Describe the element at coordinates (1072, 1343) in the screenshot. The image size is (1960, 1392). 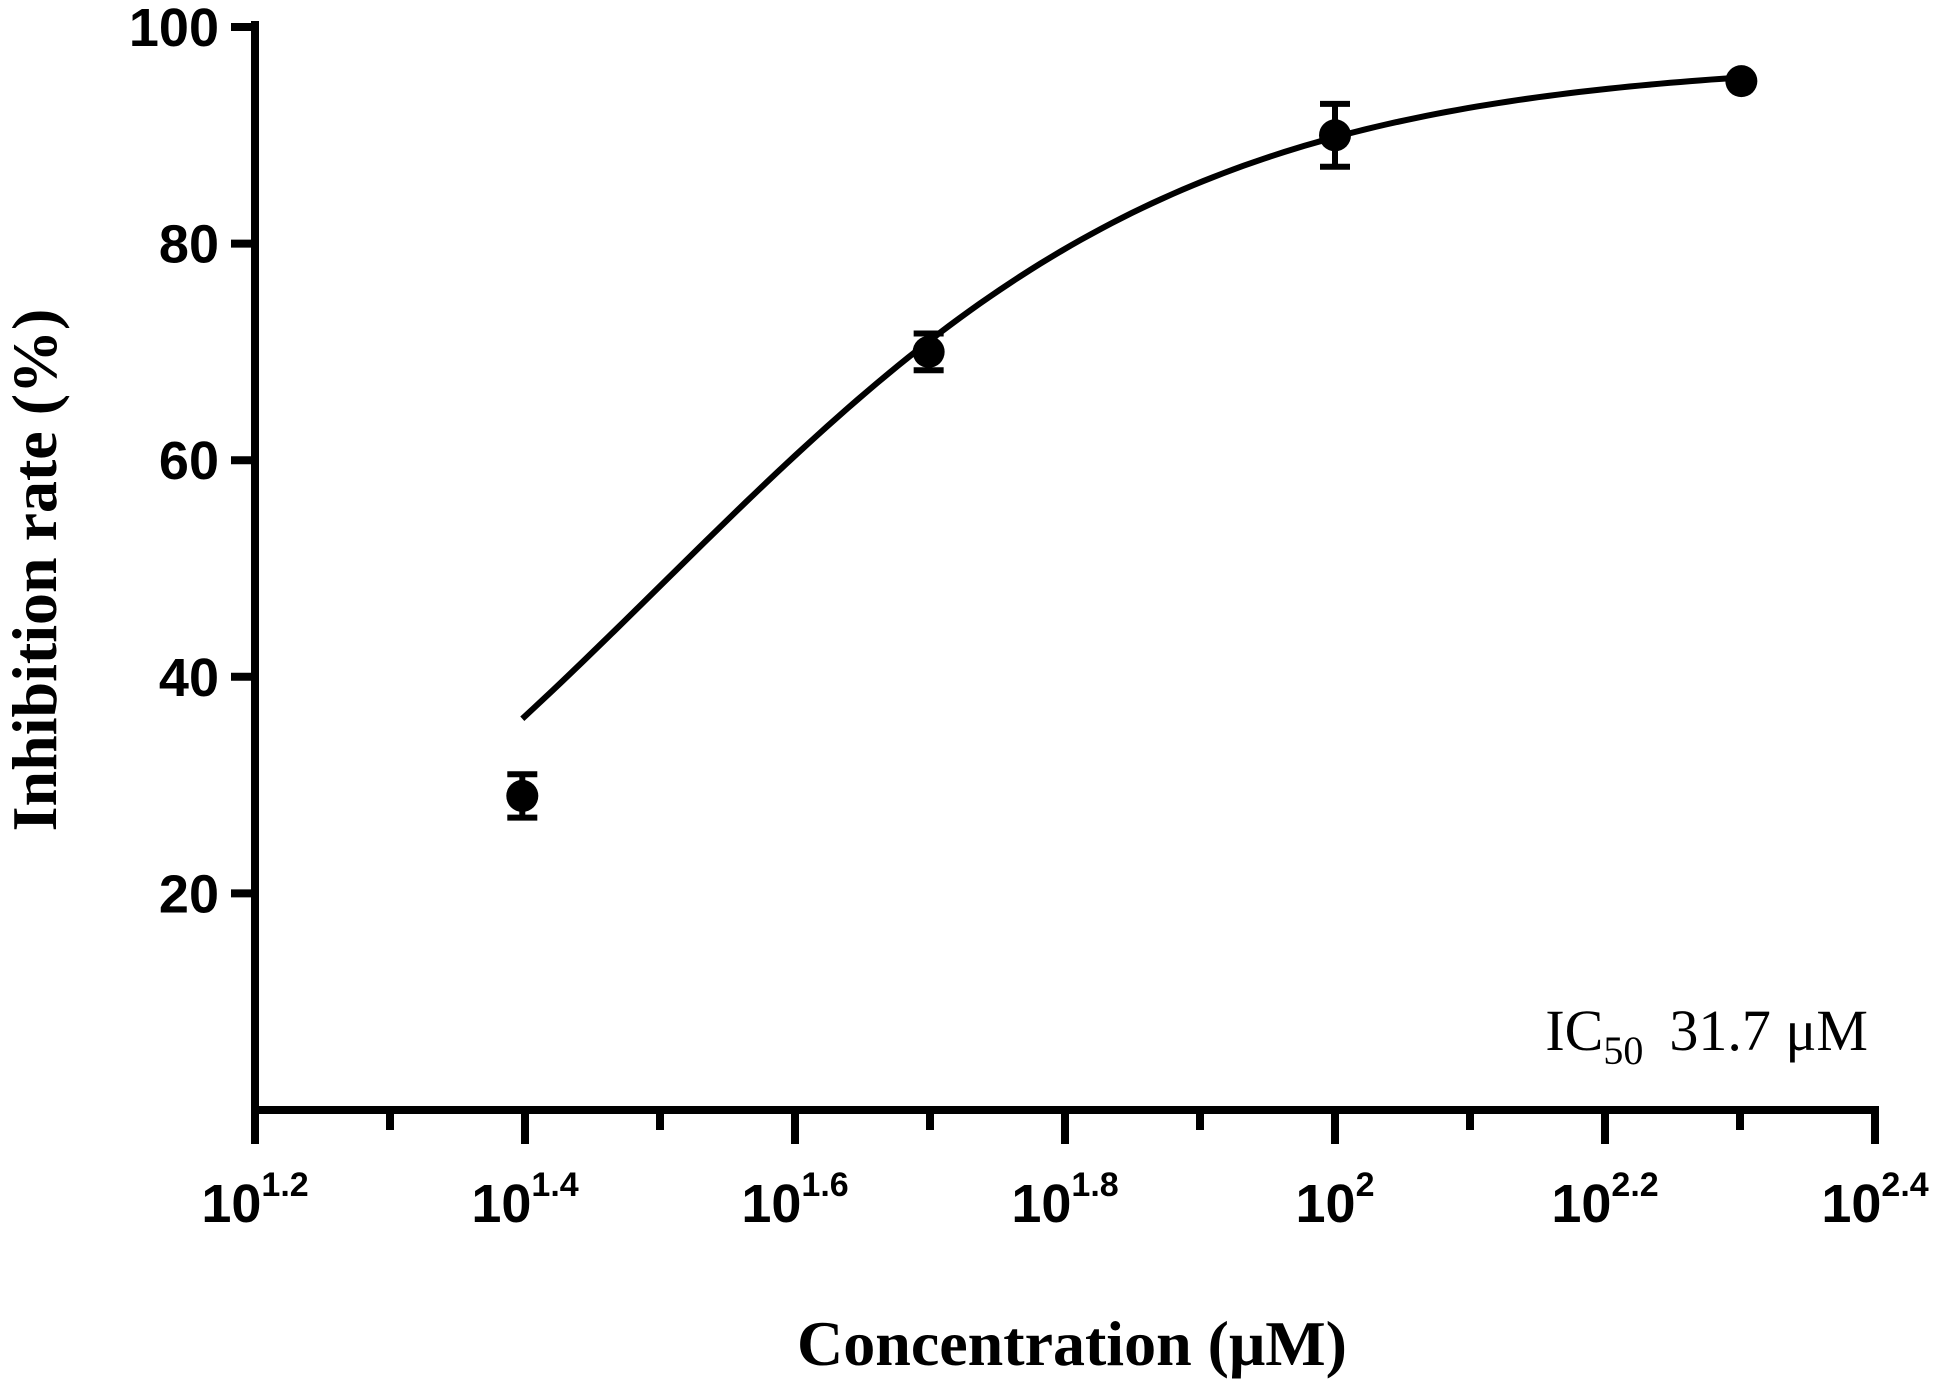
I see `x-axis-title: Concentration (μM)` at that location.